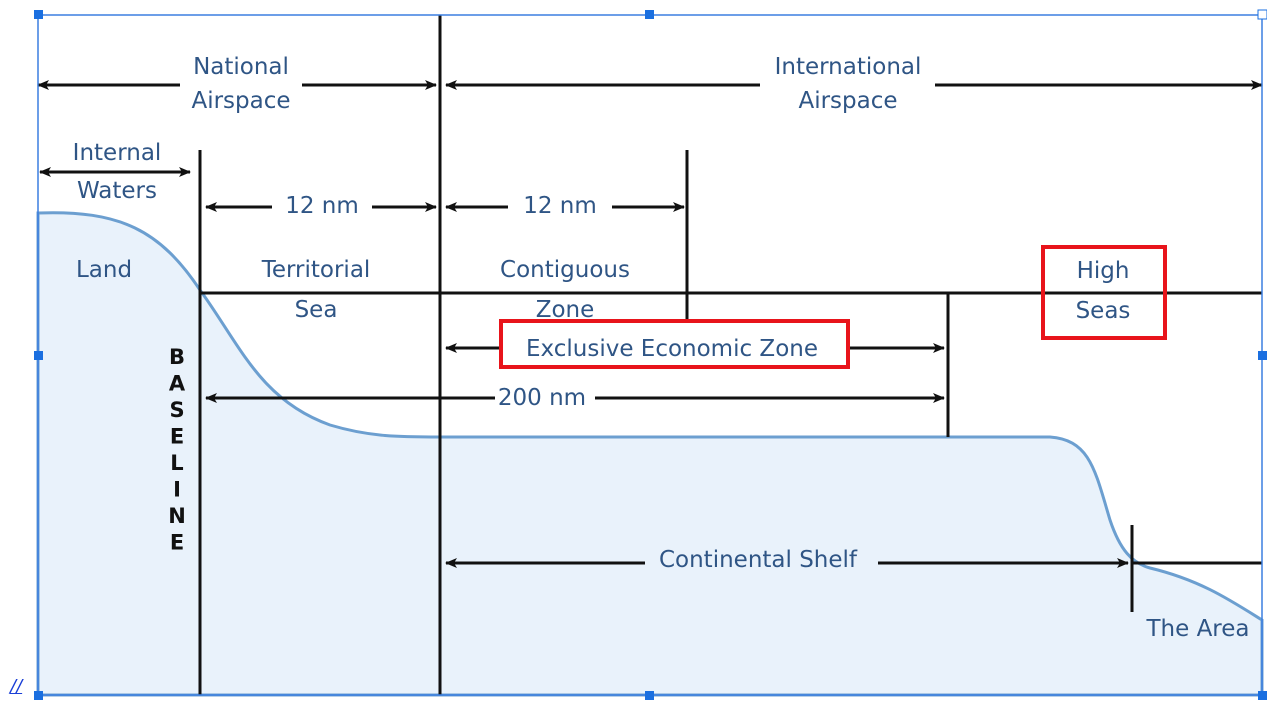 The height and width of the screenshot is (702, 1267). Describe the element at coordinates (117, 191) in the screenshot. I see `label: Waters` at that location.